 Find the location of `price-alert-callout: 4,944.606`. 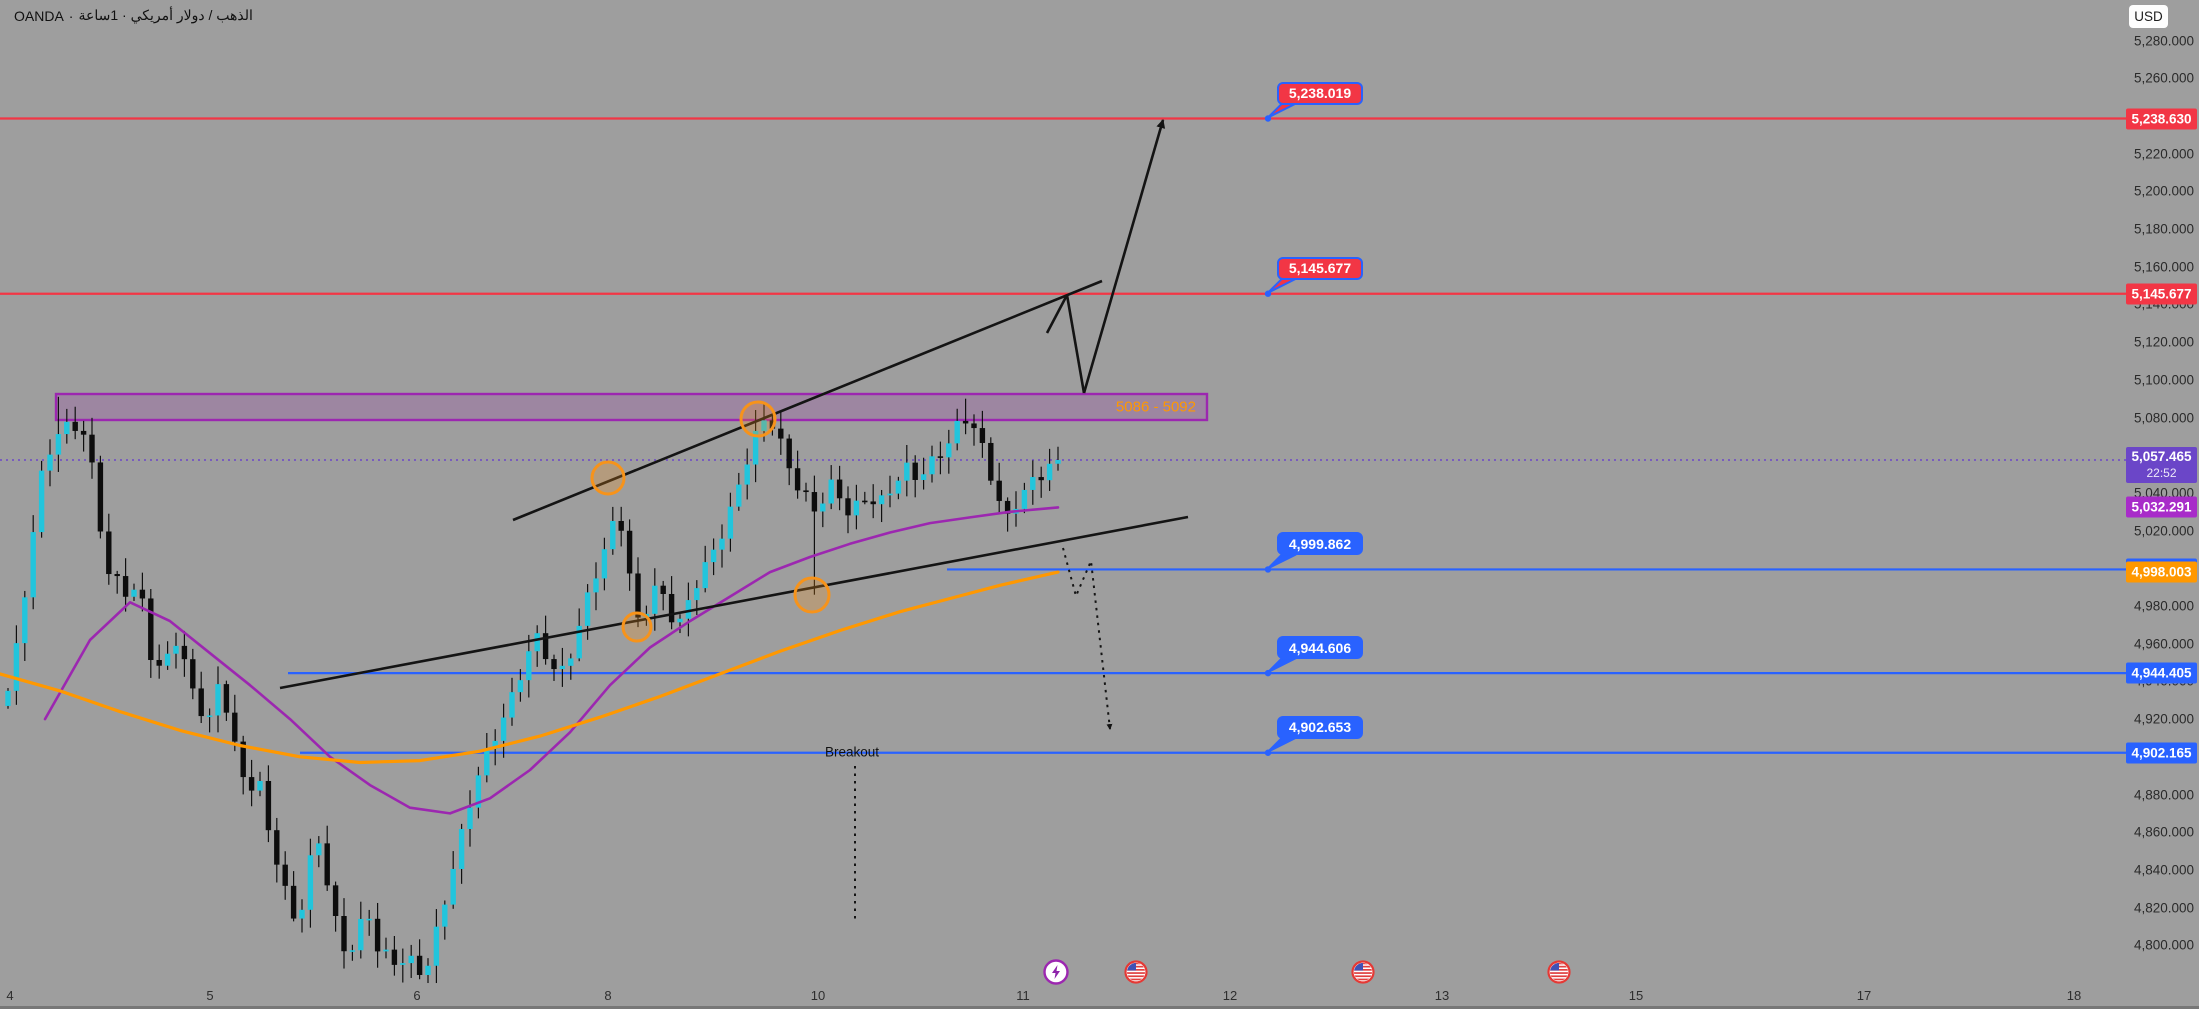

price-alert-callout: 4,944.606 is located at coordinates (1320, 648).